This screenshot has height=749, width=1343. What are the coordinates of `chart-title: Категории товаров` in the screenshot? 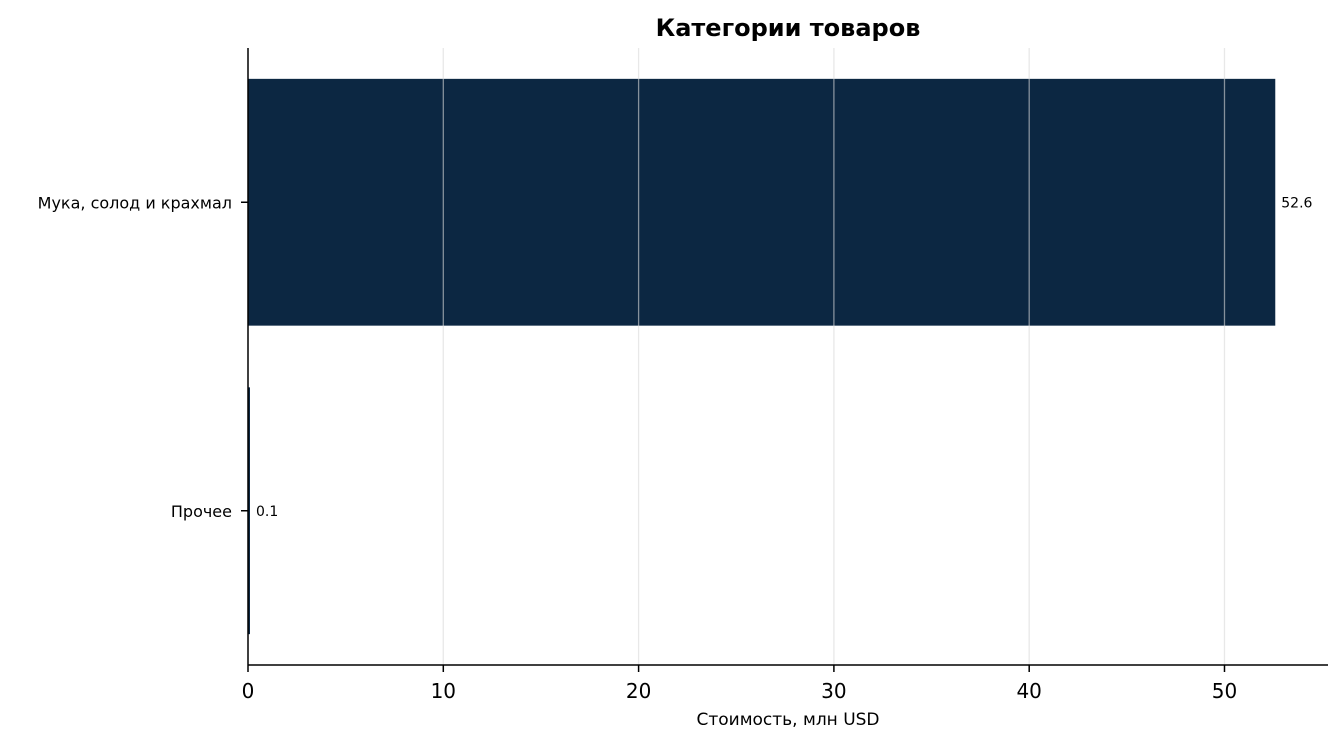 It's located at (788, 28).